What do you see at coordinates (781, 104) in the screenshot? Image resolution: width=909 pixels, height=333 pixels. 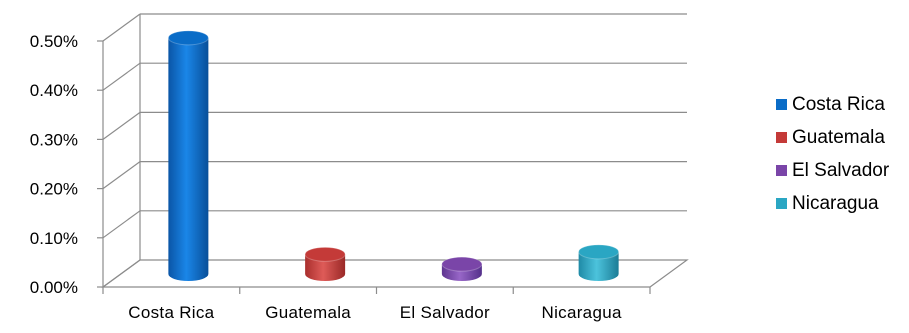 I see `legend-swatch-costa-rica` at bounding box center [781, 104].